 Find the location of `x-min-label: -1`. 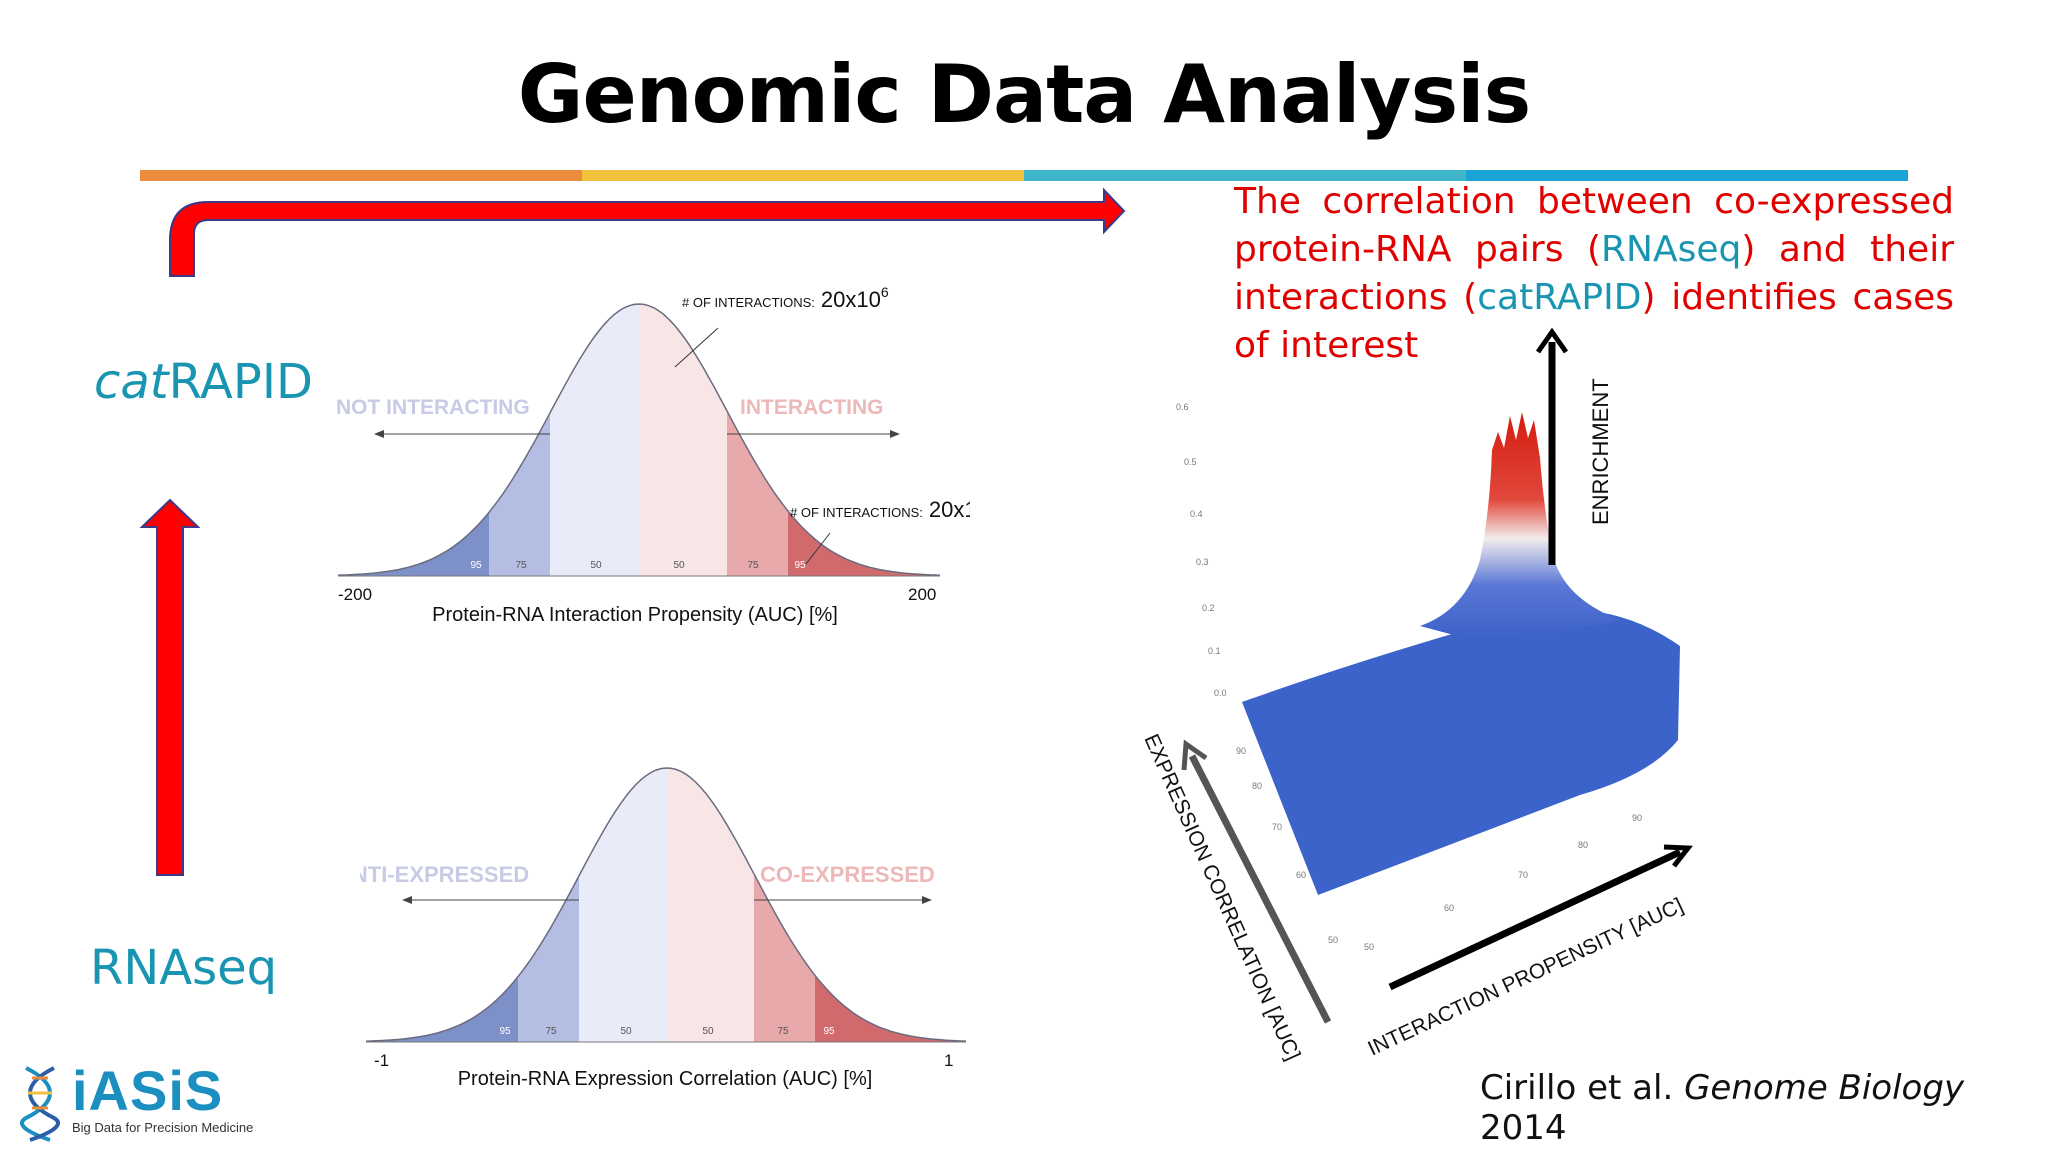

x-min-label: -1 is located at coordinates (381, 1060).